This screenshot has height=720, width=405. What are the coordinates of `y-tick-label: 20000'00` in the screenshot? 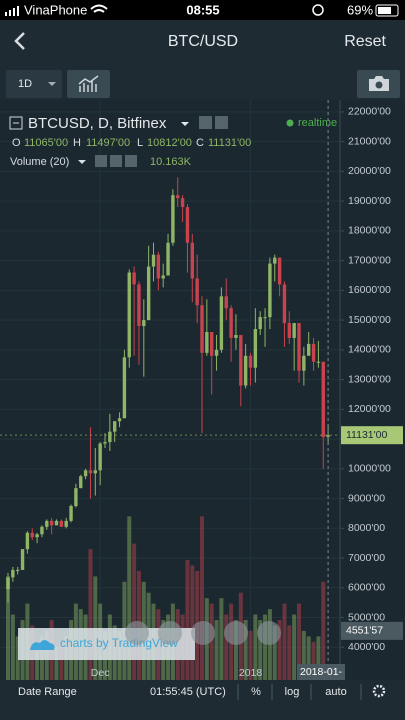 It's located at (369, 171).